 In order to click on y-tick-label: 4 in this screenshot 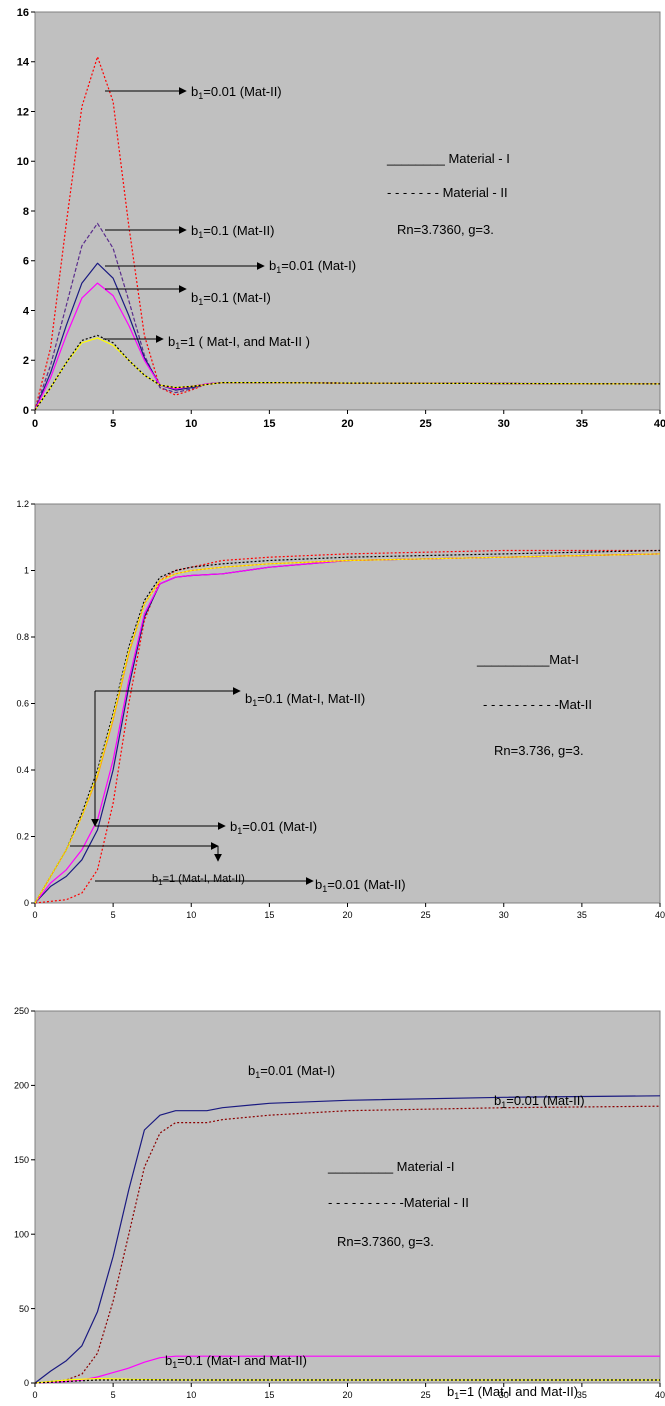, I will do `click(26, 311)`.